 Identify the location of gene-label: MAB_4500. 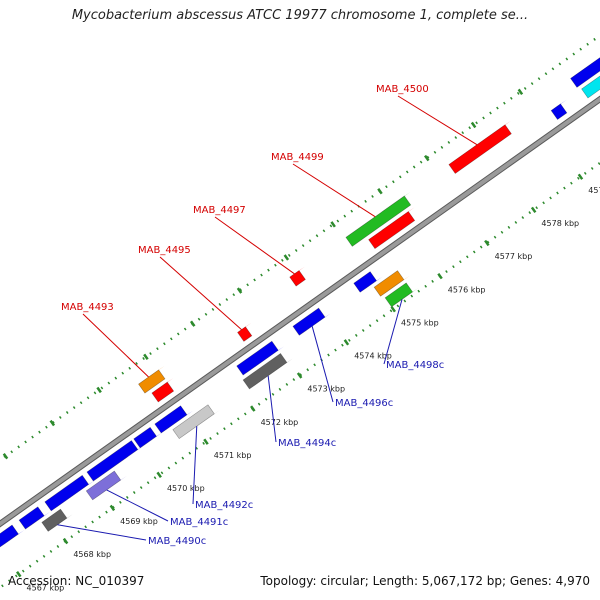
(402, 89).